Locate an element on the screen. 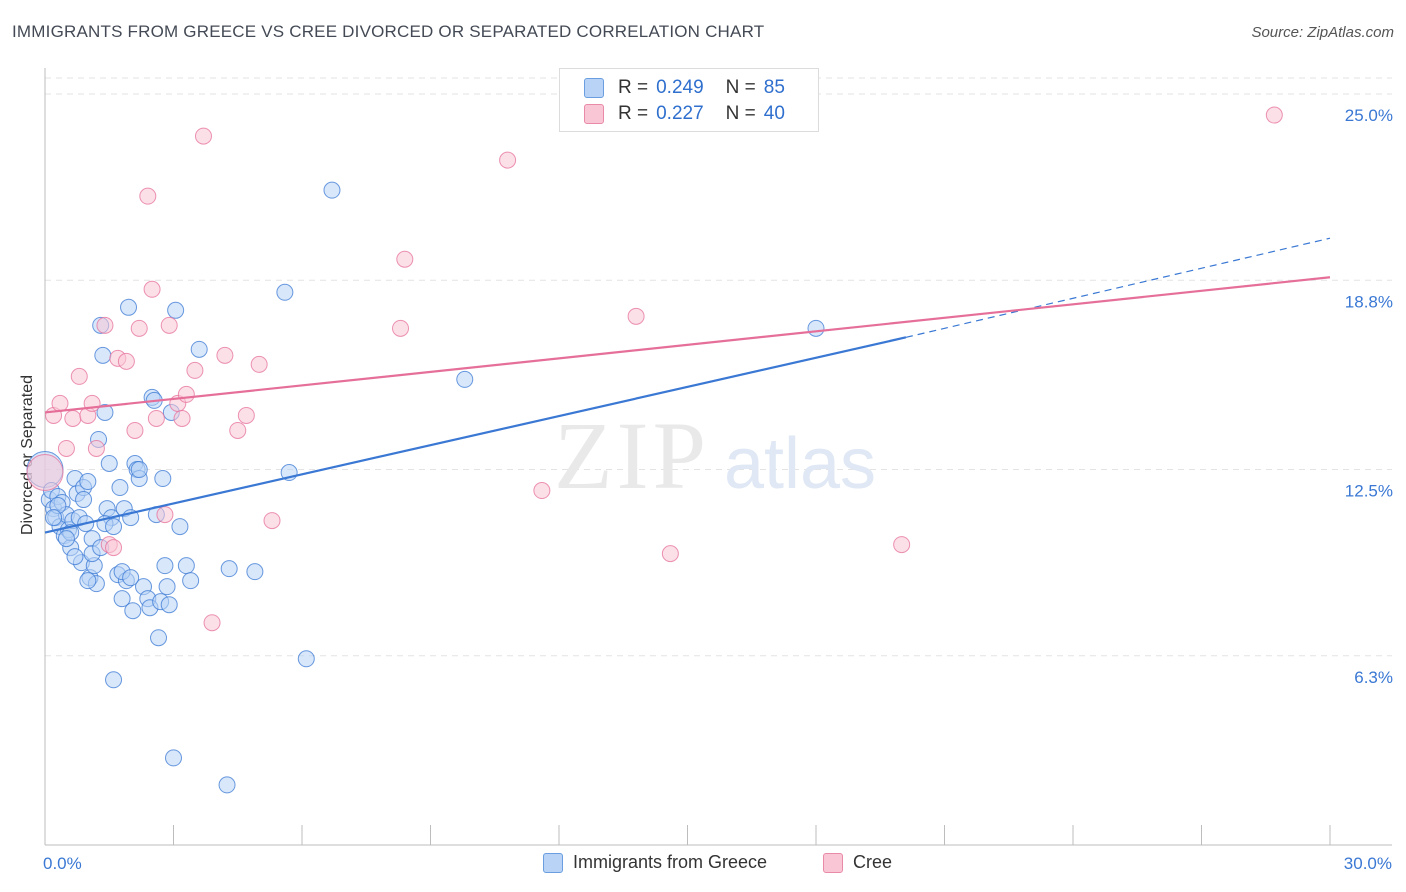 Image resolution: width=1406 pixels, height=892 pixels. legend-item-cree: Cree is located at coordinates (857, 862).